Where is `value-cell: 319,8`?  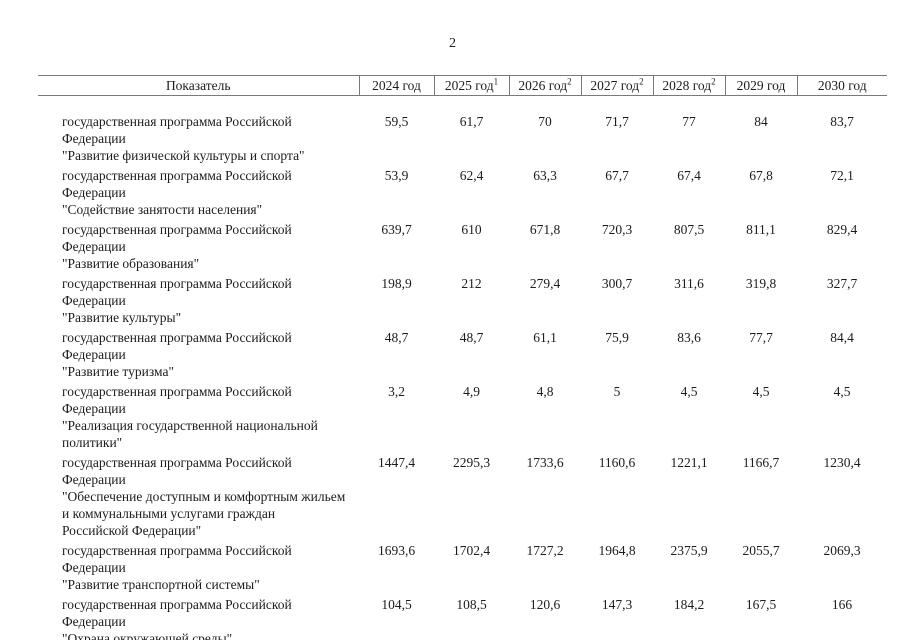 value-cell: 319,8 is located at coordinates (761, 283).